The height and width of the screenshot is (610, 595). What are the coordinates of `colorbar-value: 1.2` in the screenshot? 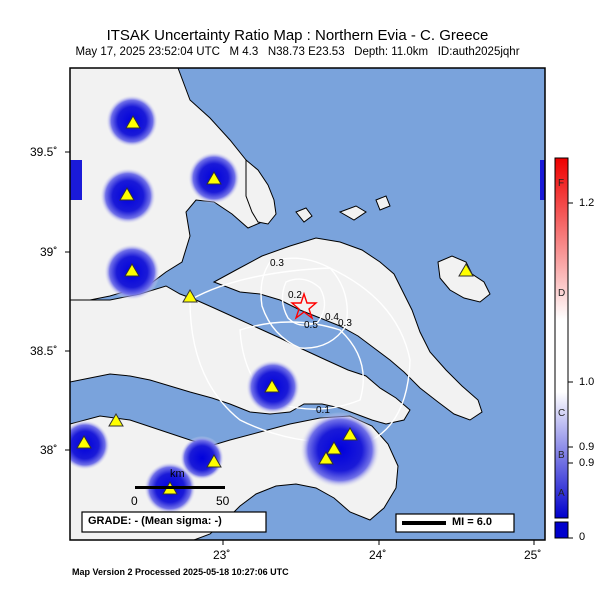 It's located at (587, 203).